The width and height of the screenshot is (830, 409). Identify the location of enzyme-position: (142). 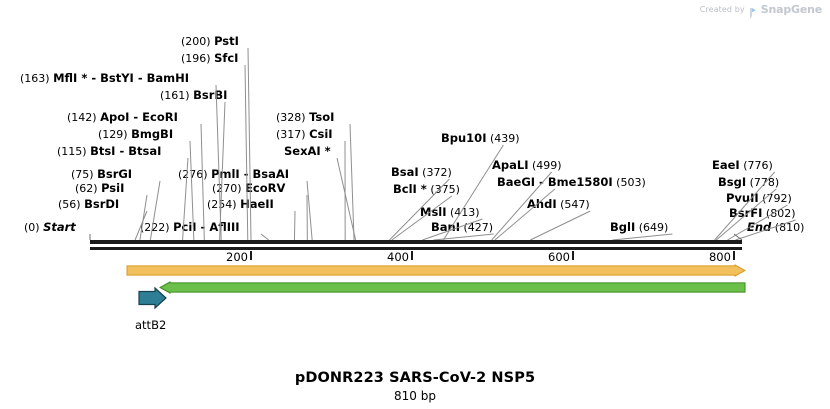
(84, 117).